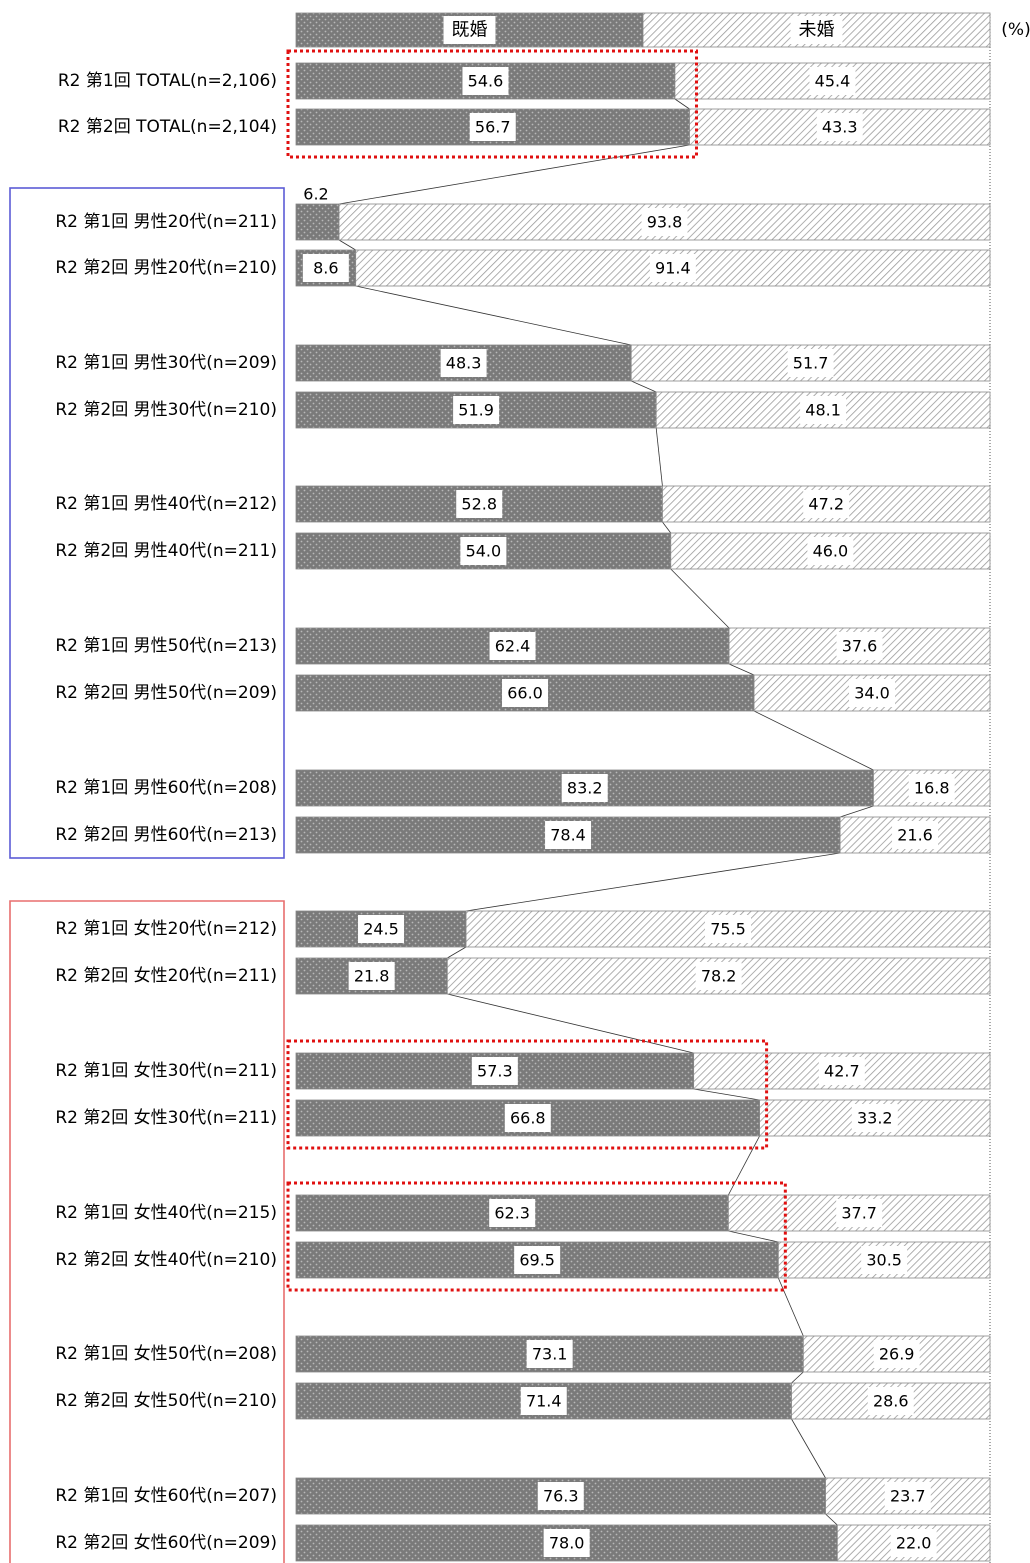 This screenshot has width=1030, height=1563. What do you see at coordinates (166, 551) in the screenshot?
I see `category-label: R2 第2回 男性40代(n=211)` at bounding box center [166, 551].